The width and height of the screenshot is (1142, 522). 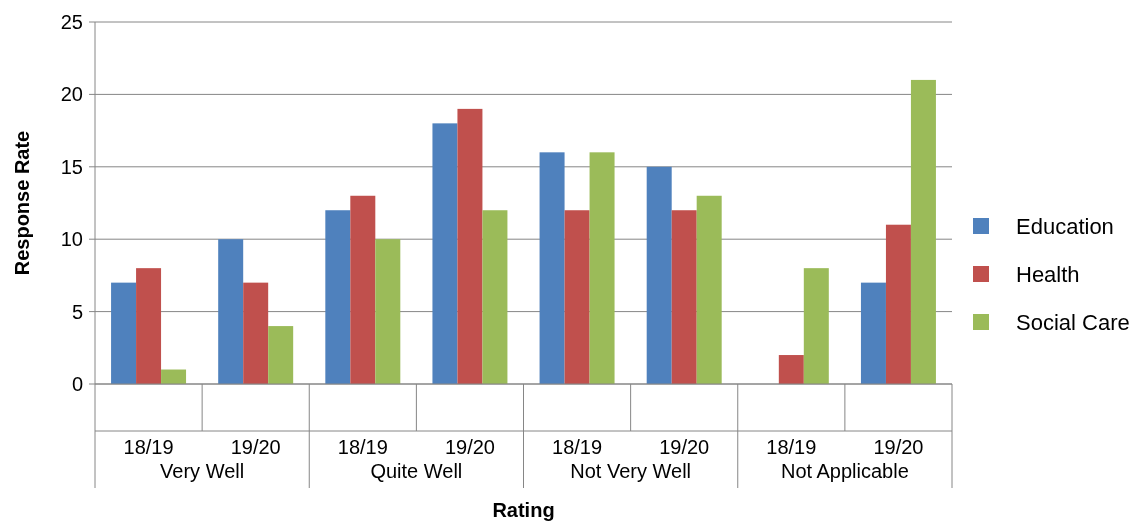 What do you see at coordinates (71, 22) in the screenshot?
I see `y-tick-label: 25` at bounding box center [71, 22].